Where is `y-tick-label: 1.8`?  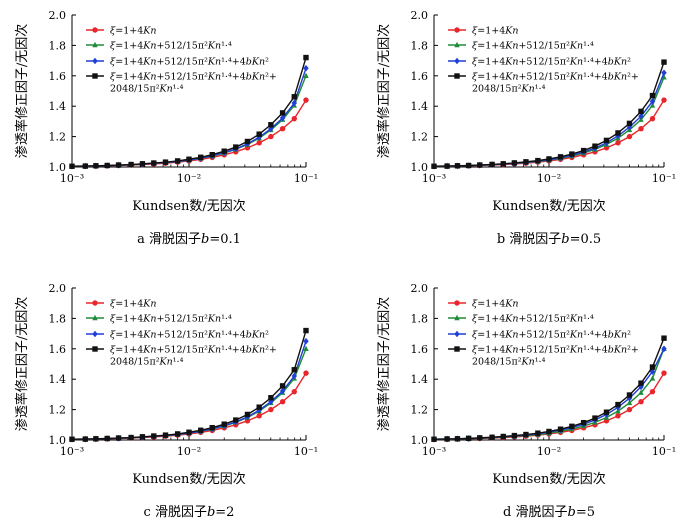
y-tick-label: 1.8 is located at coordinates (420, 45).